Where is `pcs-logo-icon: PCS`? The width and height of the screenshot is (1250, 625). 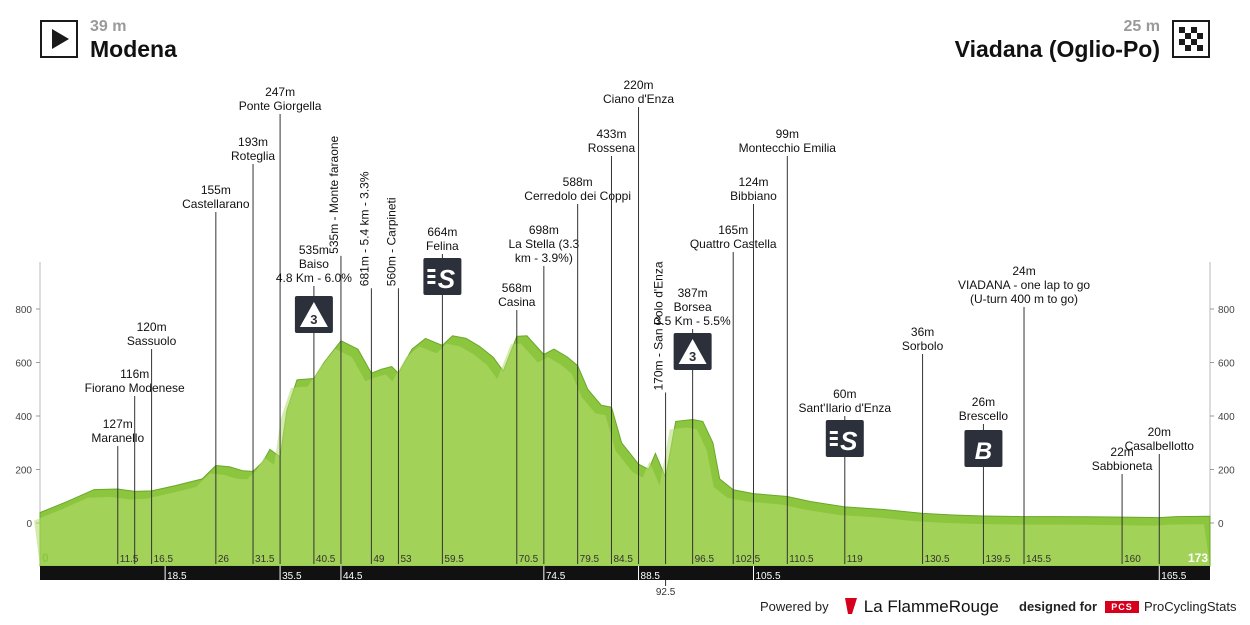
pcs-logo-icon: PCS is located at coordinates (1122, 607).